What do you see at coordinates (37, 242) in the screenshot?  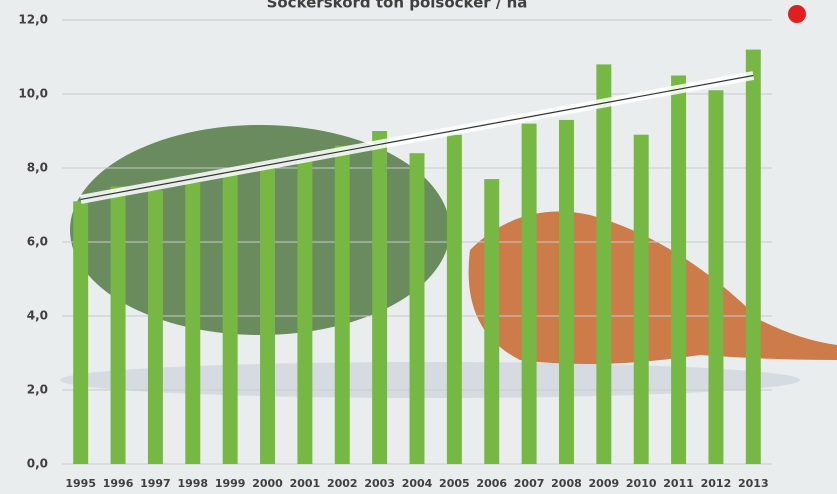 I see `y-tick-label: 6,0` at bounding box center [37, 242].